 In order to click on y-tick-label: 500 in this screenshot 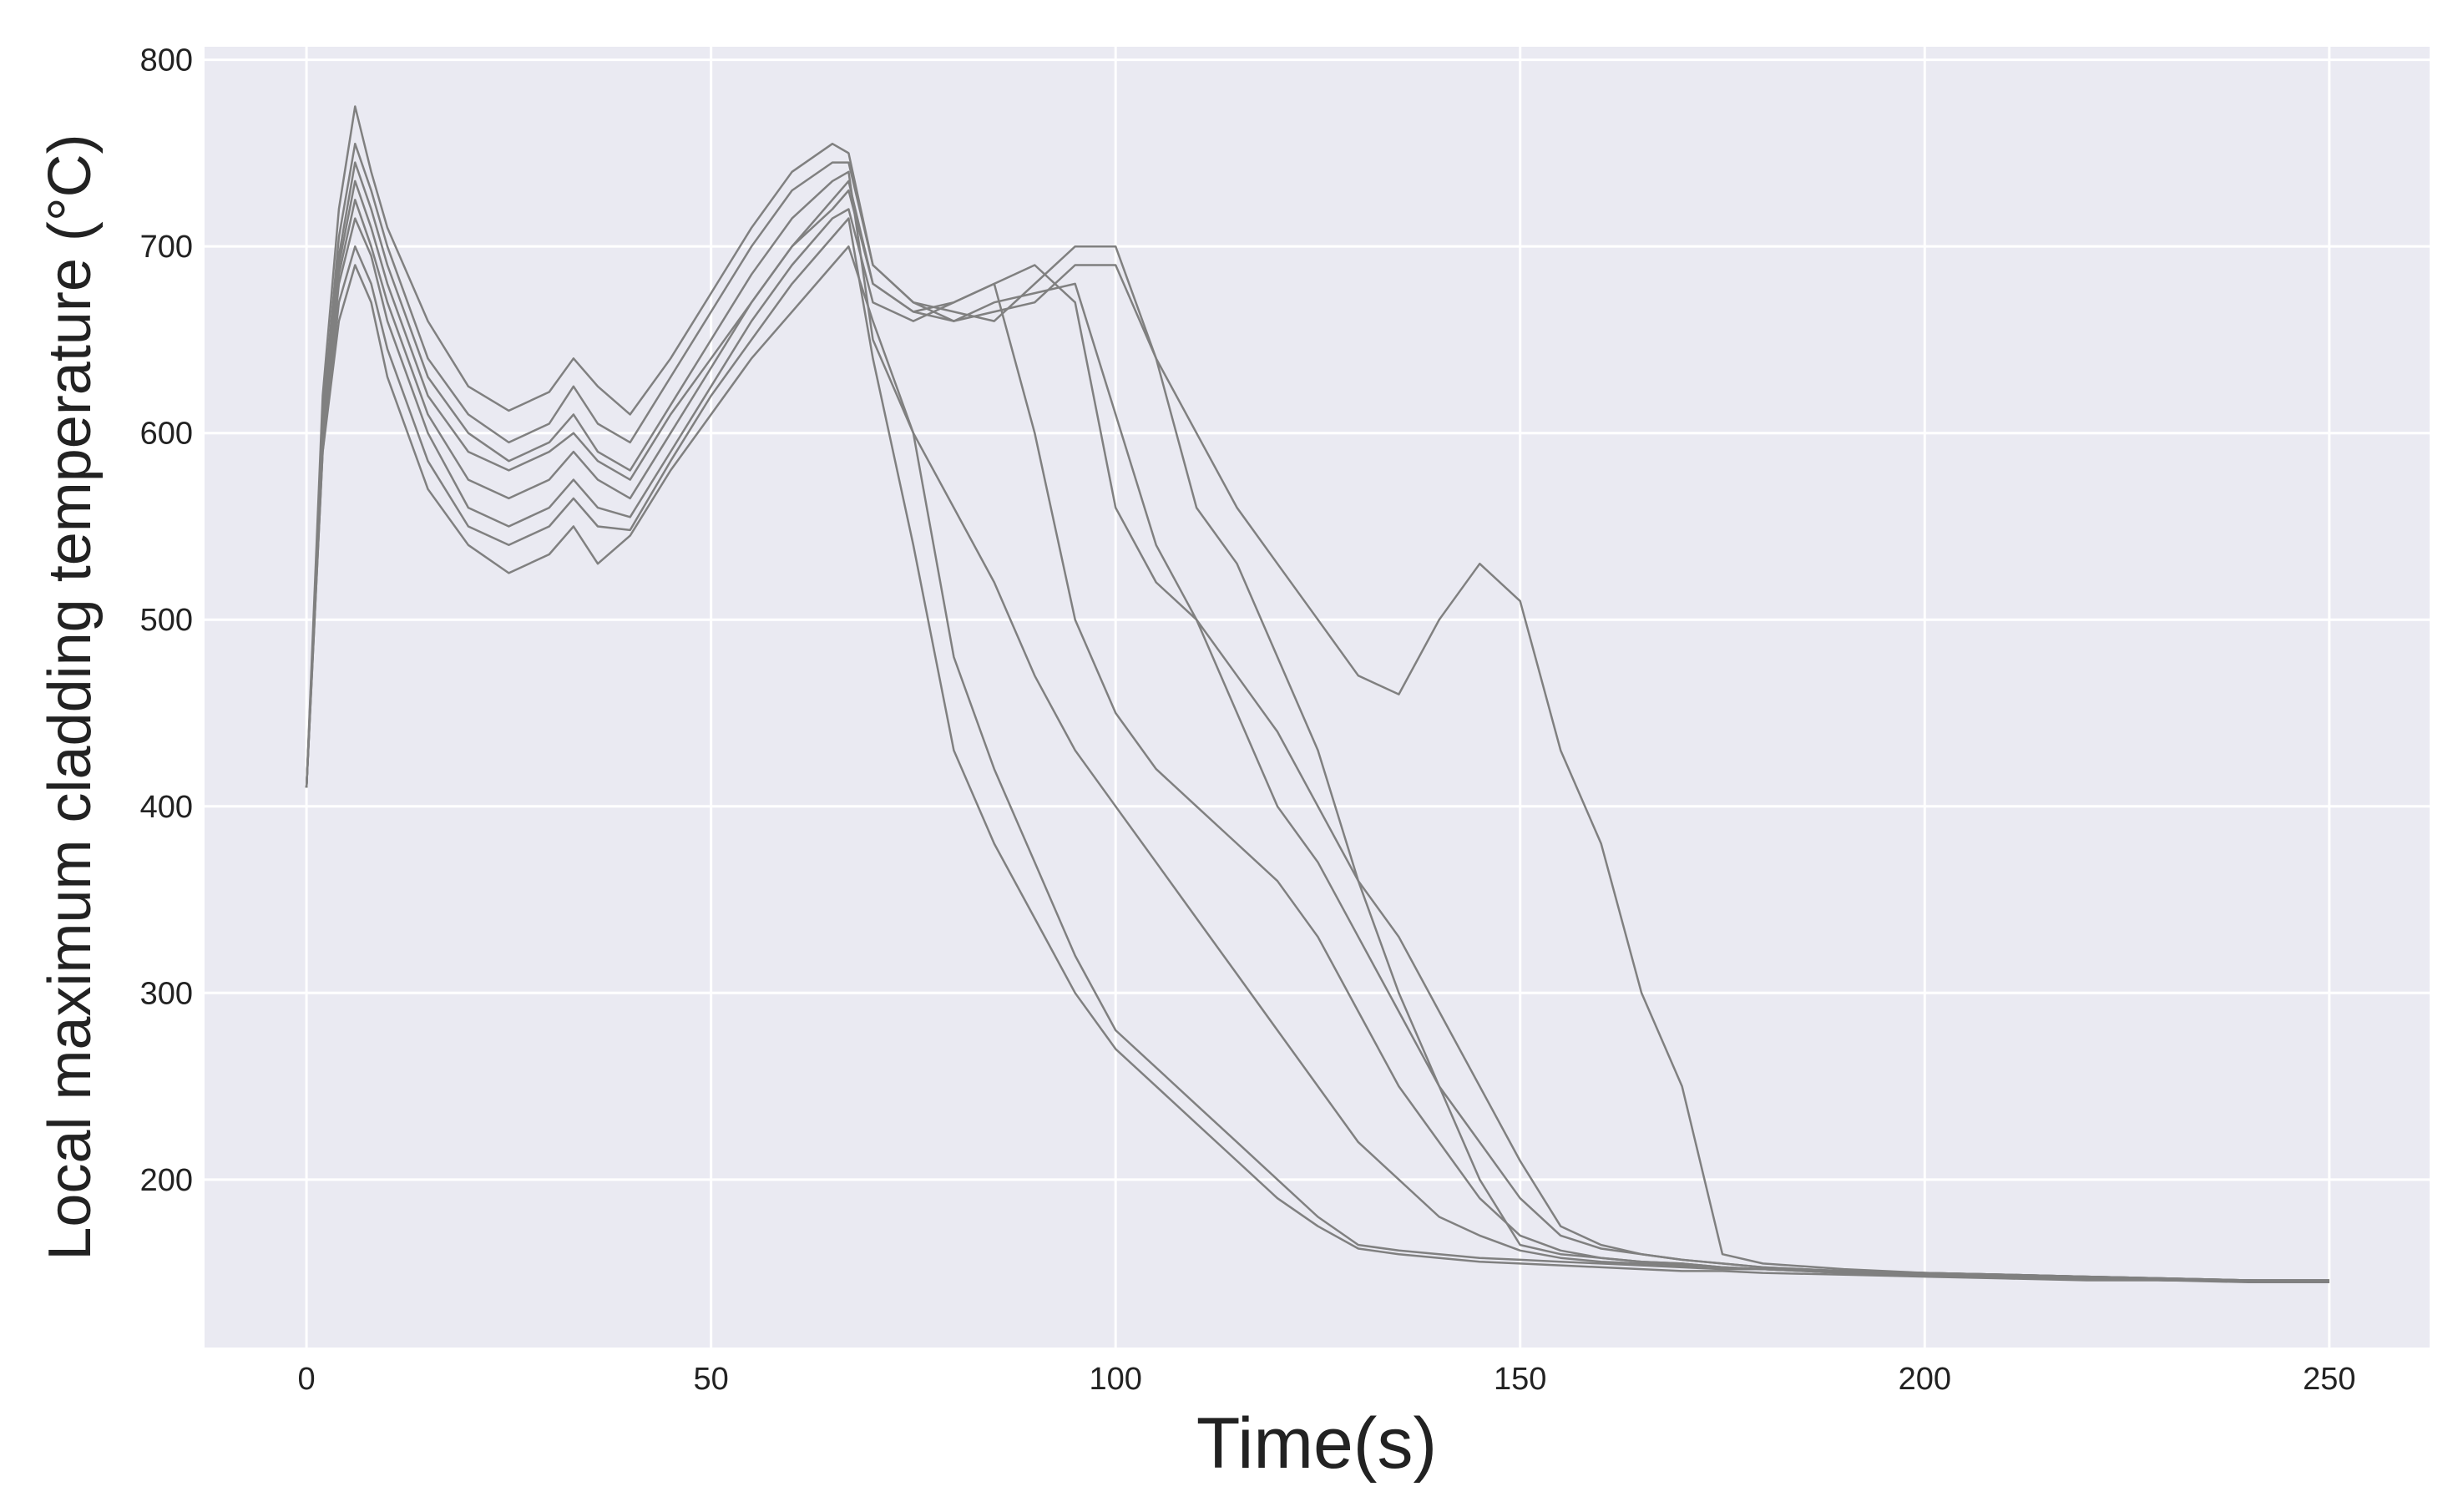, I will do `click(166, 620)`.